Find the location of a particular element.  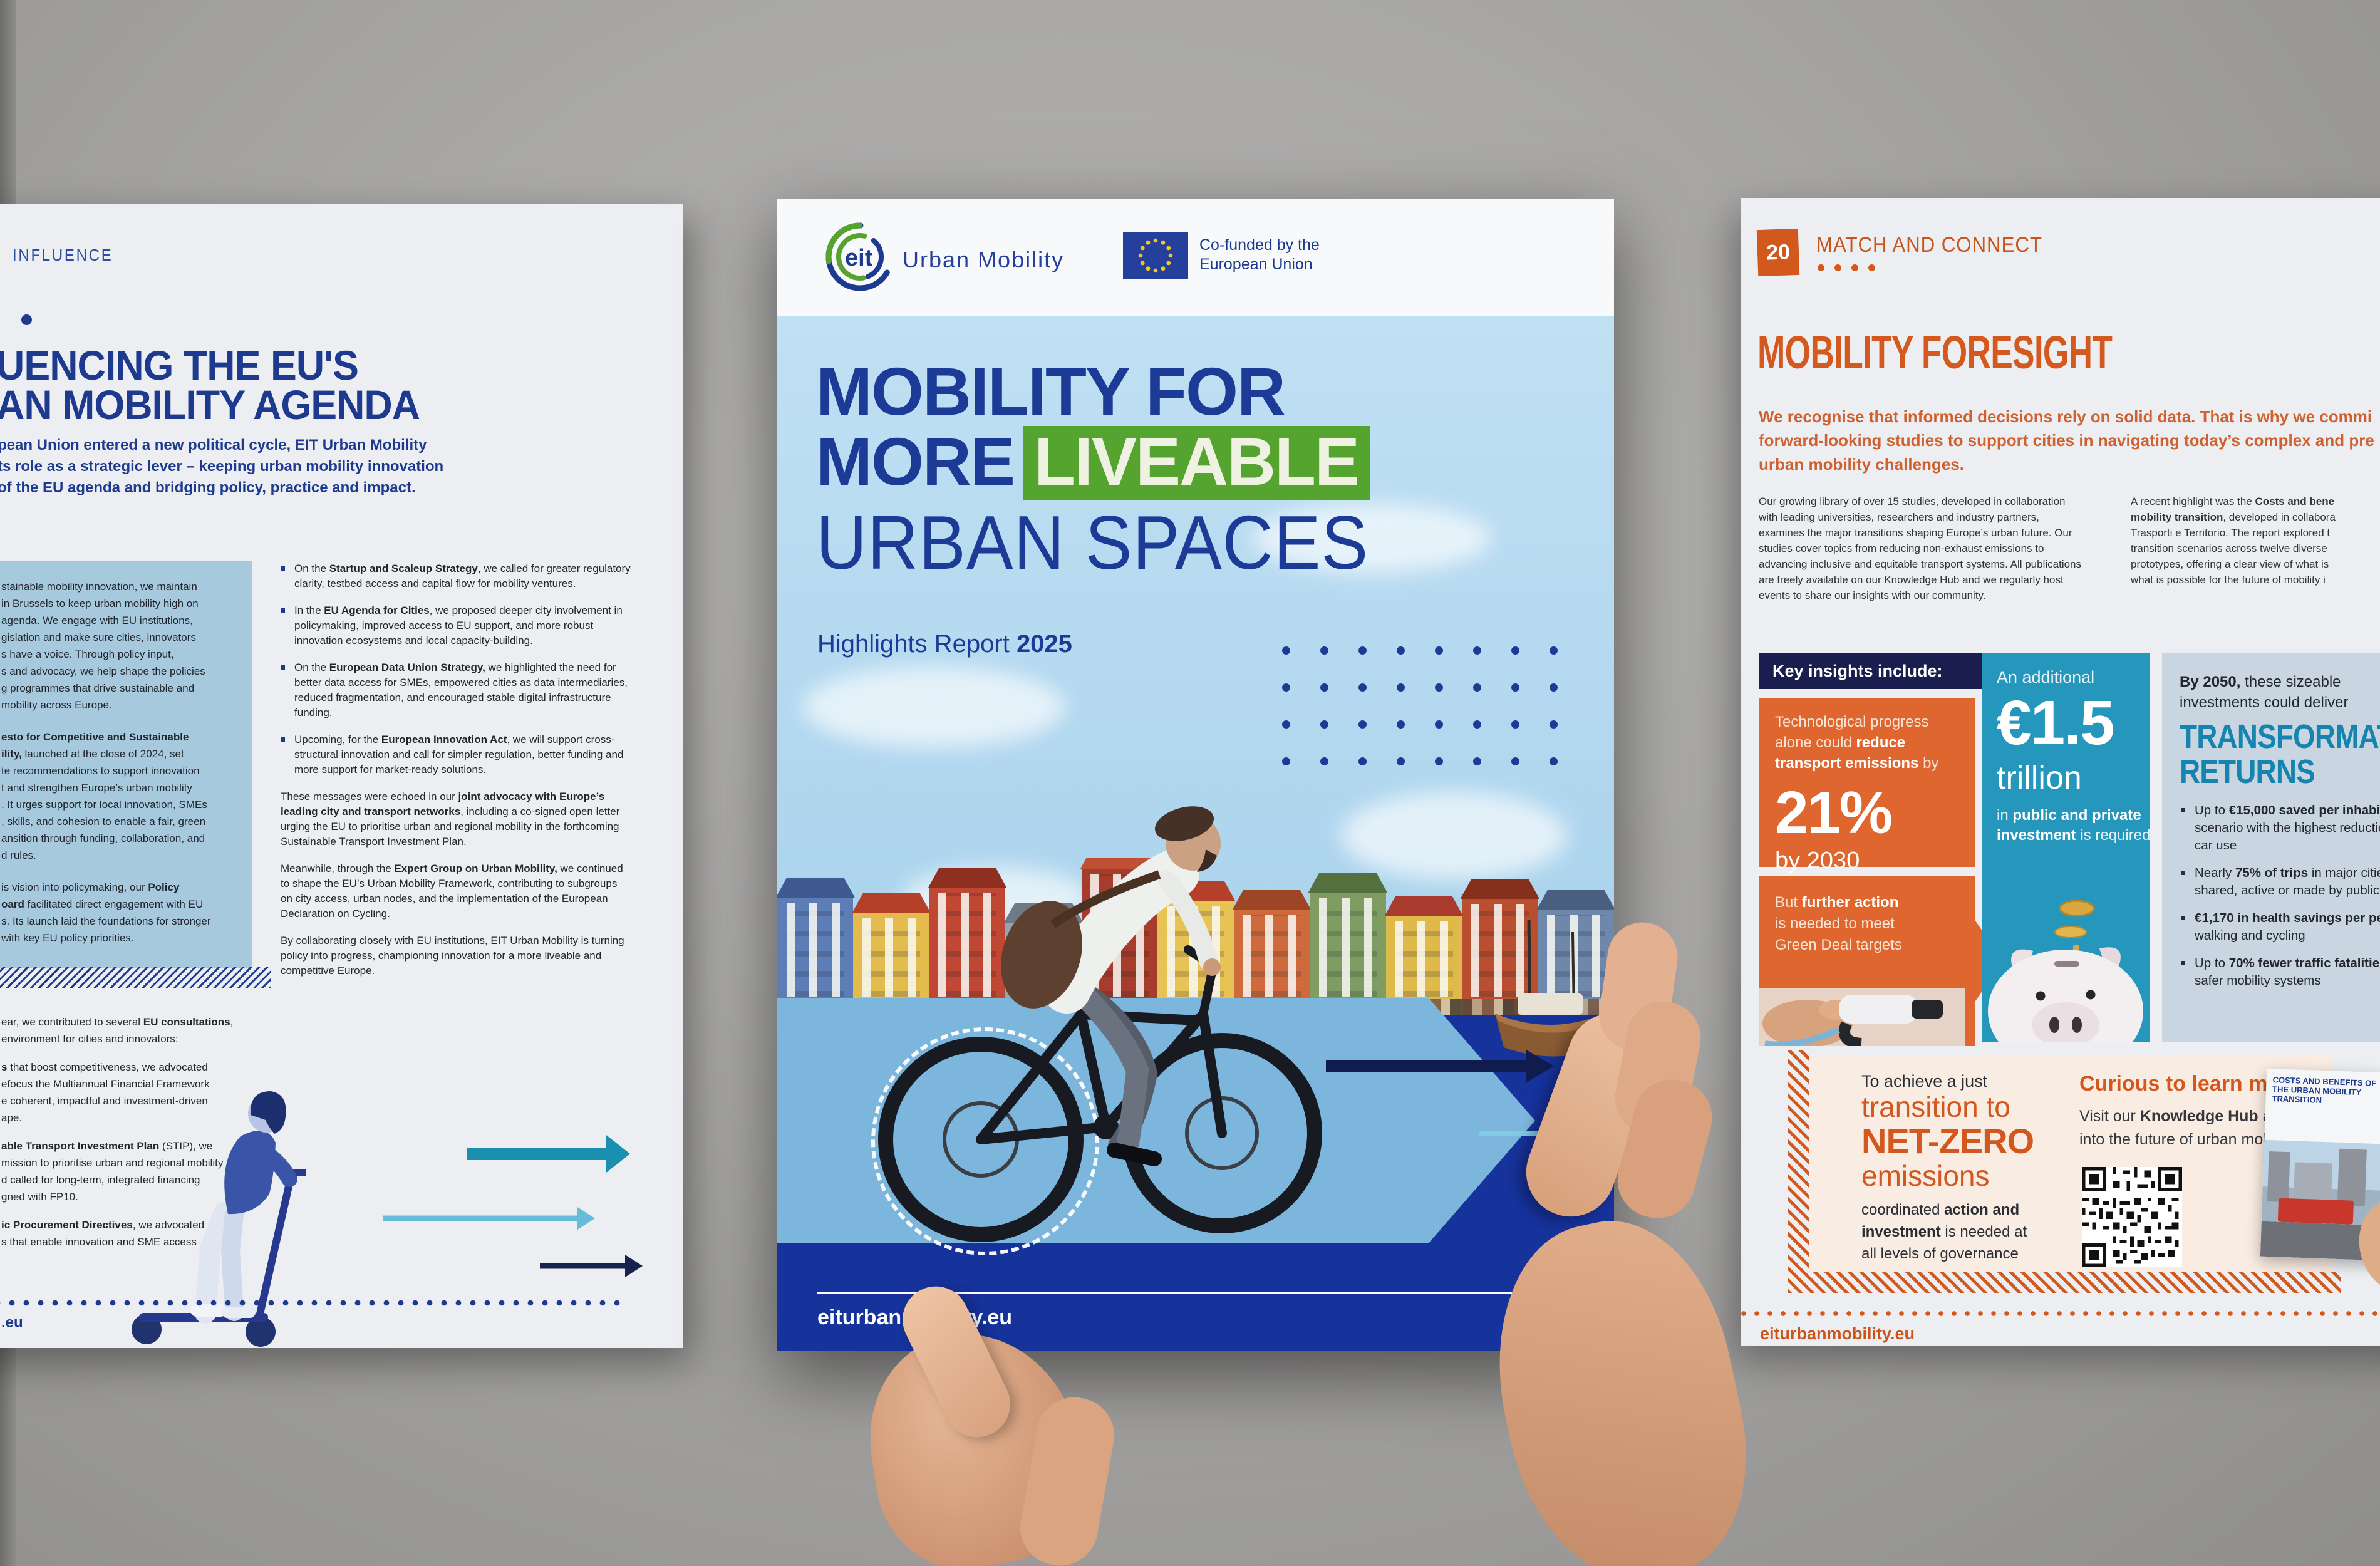

text-segment: Upcoming, for the is located at coordinates (337, 739).